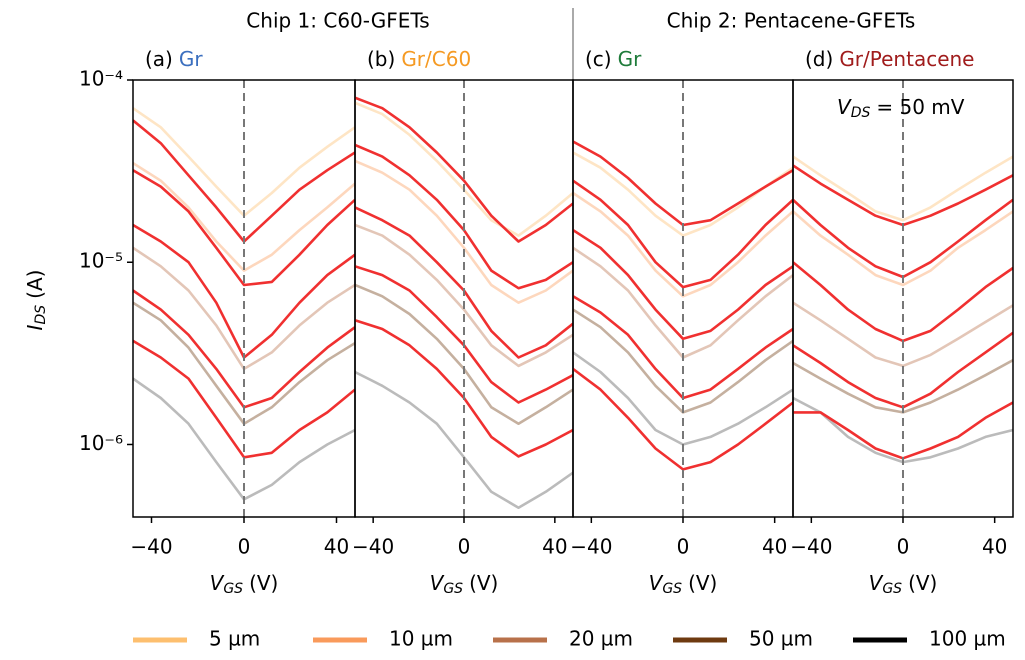  I want to click on panel-title: (d) Gr/Pentacene, so click(889, 59).